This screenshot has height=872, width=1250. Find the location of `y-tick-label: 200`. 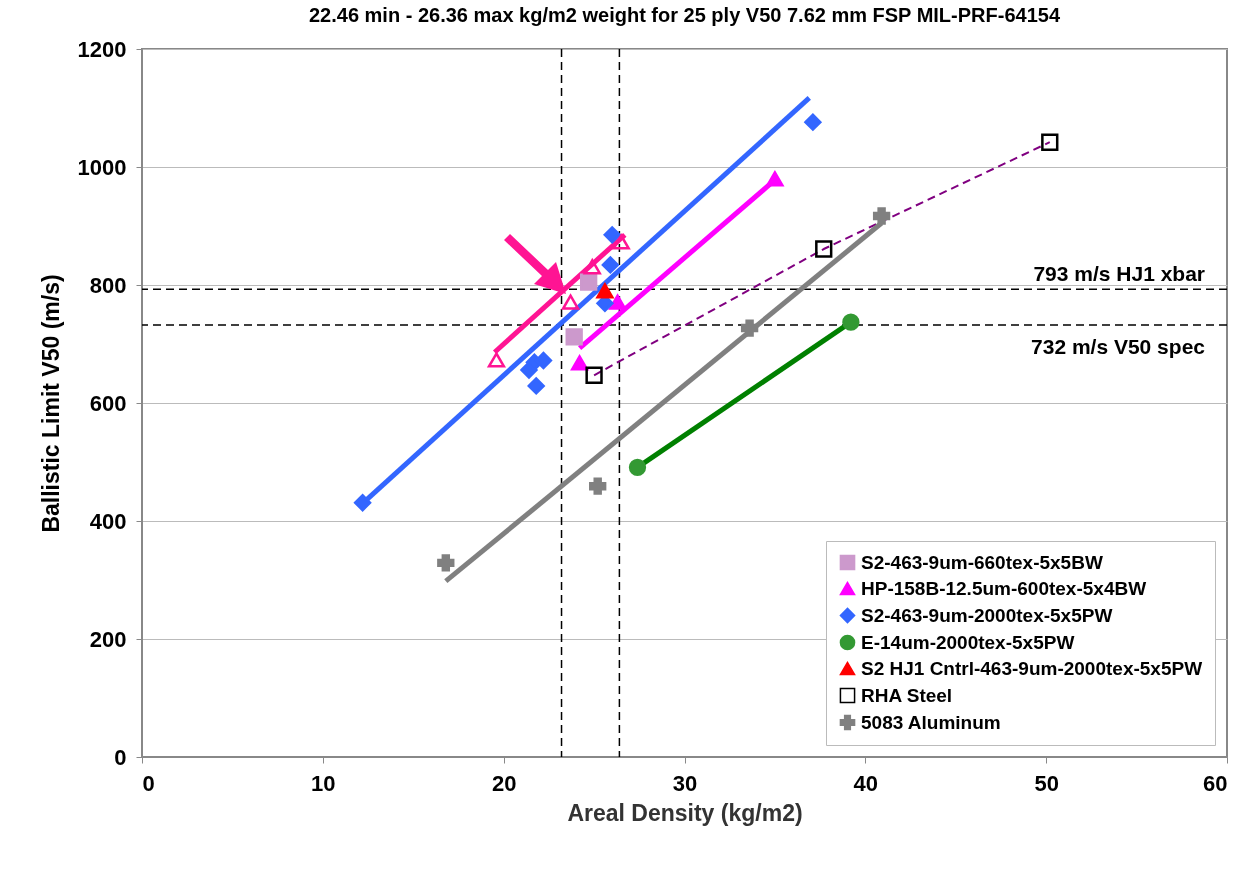

y-tick-label: 200 is located at coordinates (108, 639).